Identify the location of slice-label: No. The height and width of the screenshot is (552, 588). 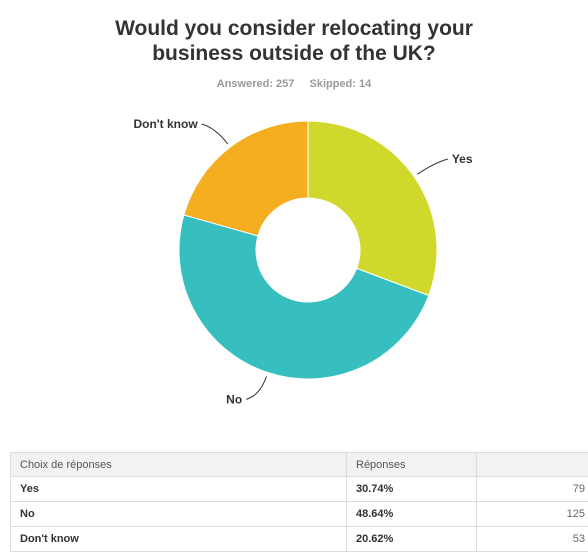
(234, 399).